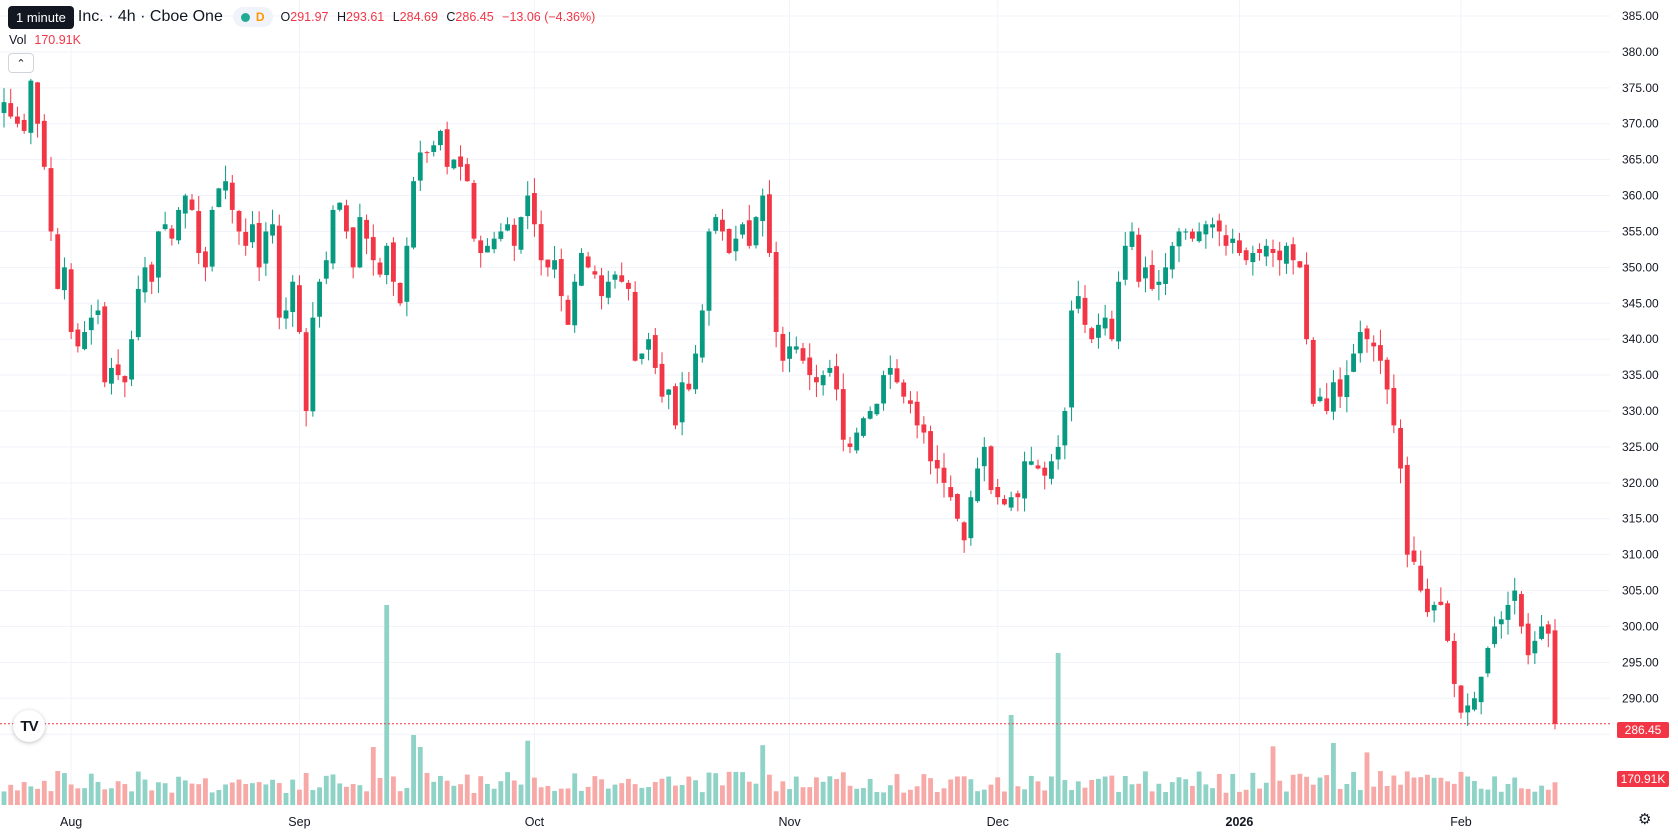 The width and height of the screenshot is (1678, 835). What do you see at coordinates (1461, 822) in the screenshot?
I see `time-tick-label: Feb` at bounding box center [1461, 822].